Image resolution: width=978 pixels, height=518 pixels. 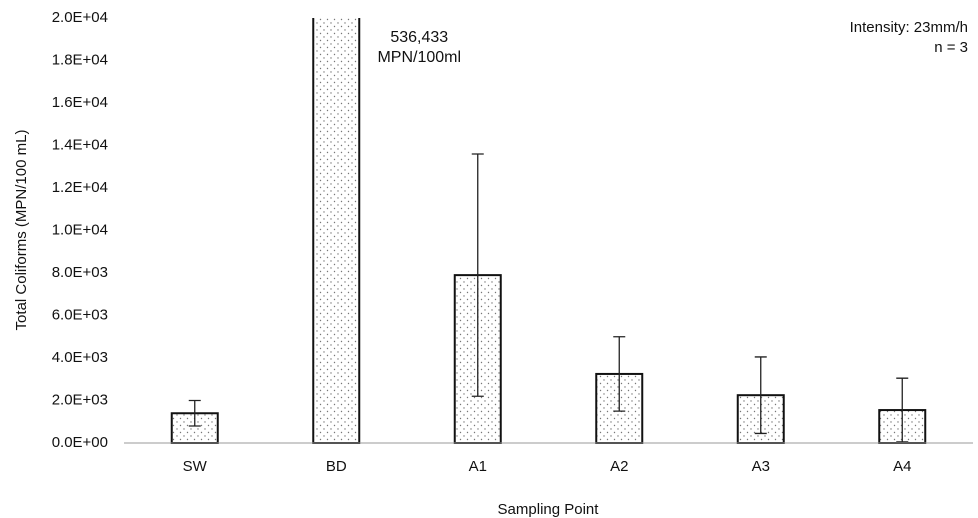 What do you see at coordinates (619, 466) in the screenshot?
I see `x-tick-label: A2` at bounding box center [619, 466].